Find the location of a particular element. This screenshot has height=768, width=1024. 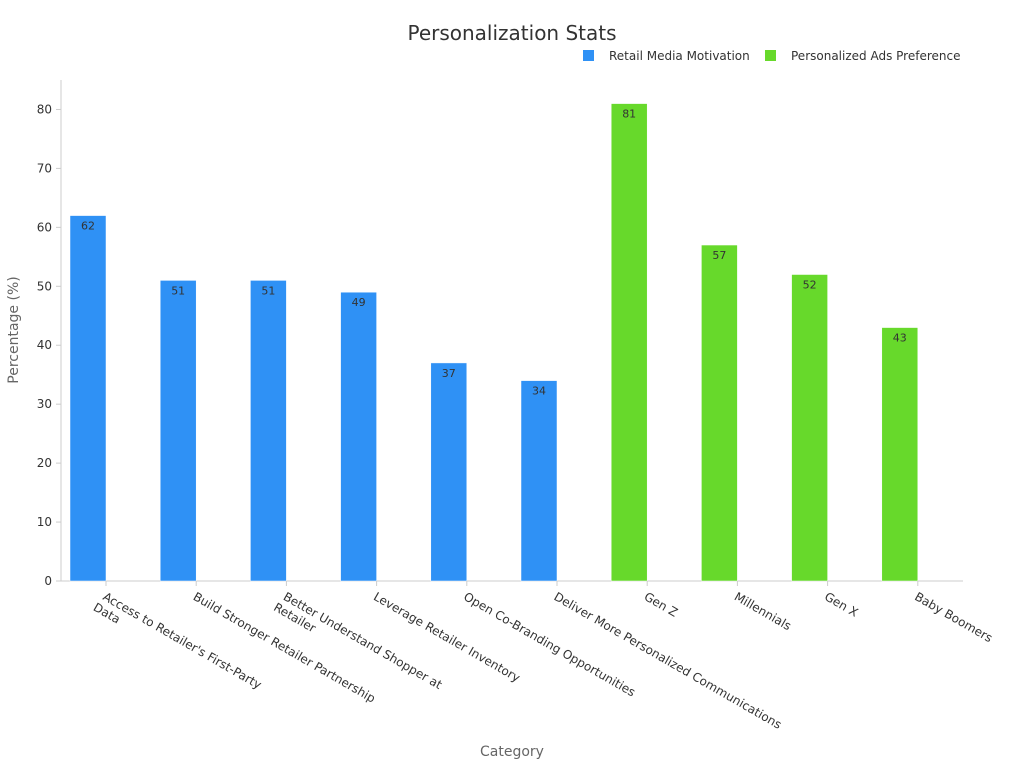

y-tick-label: 70 is located at coordinates (44, 168).